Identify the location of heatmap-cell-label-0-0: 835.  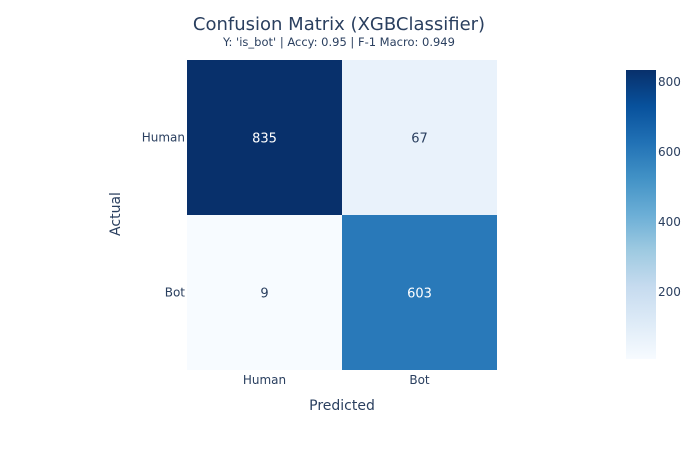
(264, 139).